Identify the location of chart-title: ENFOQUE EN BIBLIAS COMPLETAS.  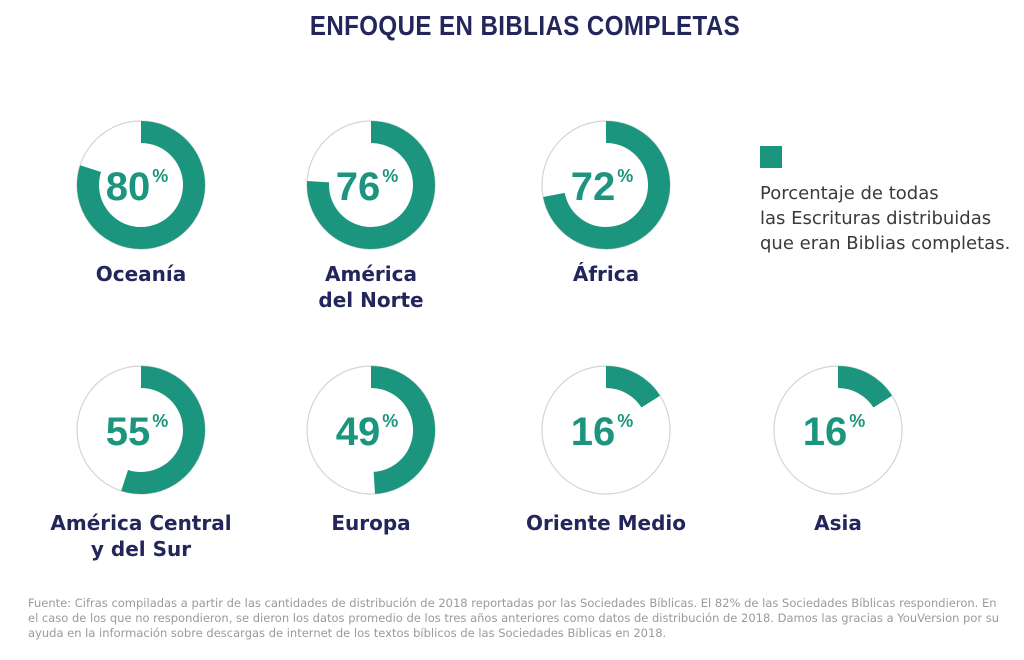
(525, 25).